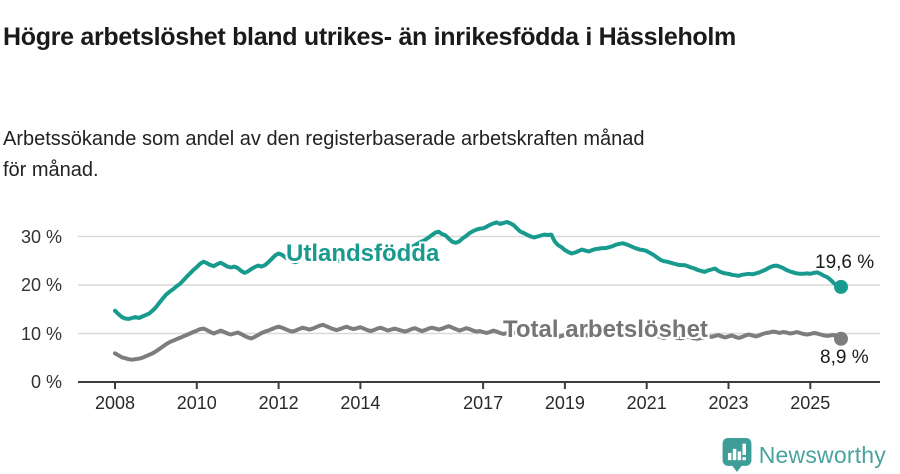  What do you see at coordinates (41, 236) in the screenshot?
I see `y-tick-label: 30 %` at bounding box center [41, 236].